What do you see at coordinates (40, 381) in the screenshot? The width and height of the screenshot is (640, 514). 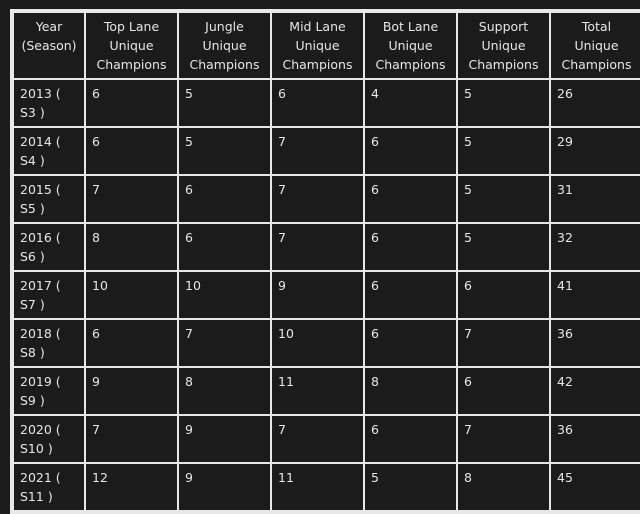 I see `cell-line: 2019 (` at bounding box center [40, 381].